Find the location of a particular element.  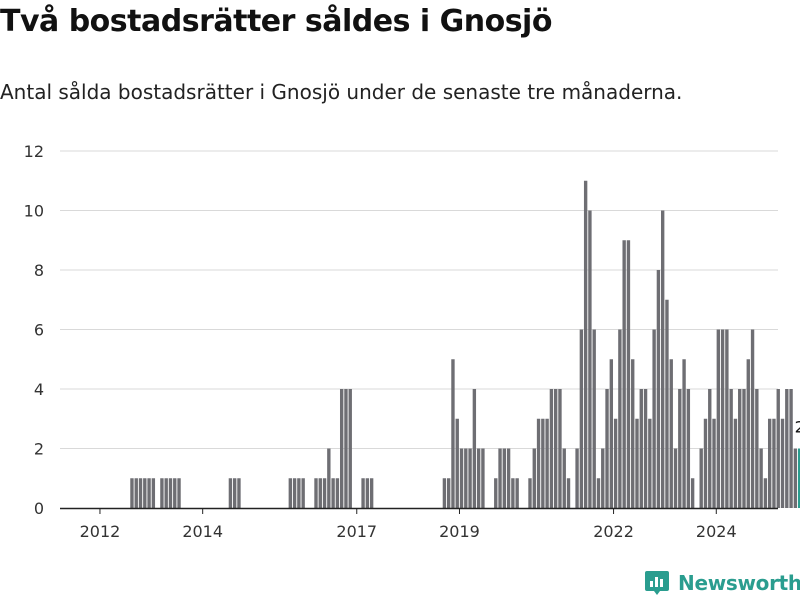

y-tick-label: 10 is located at coordinates (34, 211).